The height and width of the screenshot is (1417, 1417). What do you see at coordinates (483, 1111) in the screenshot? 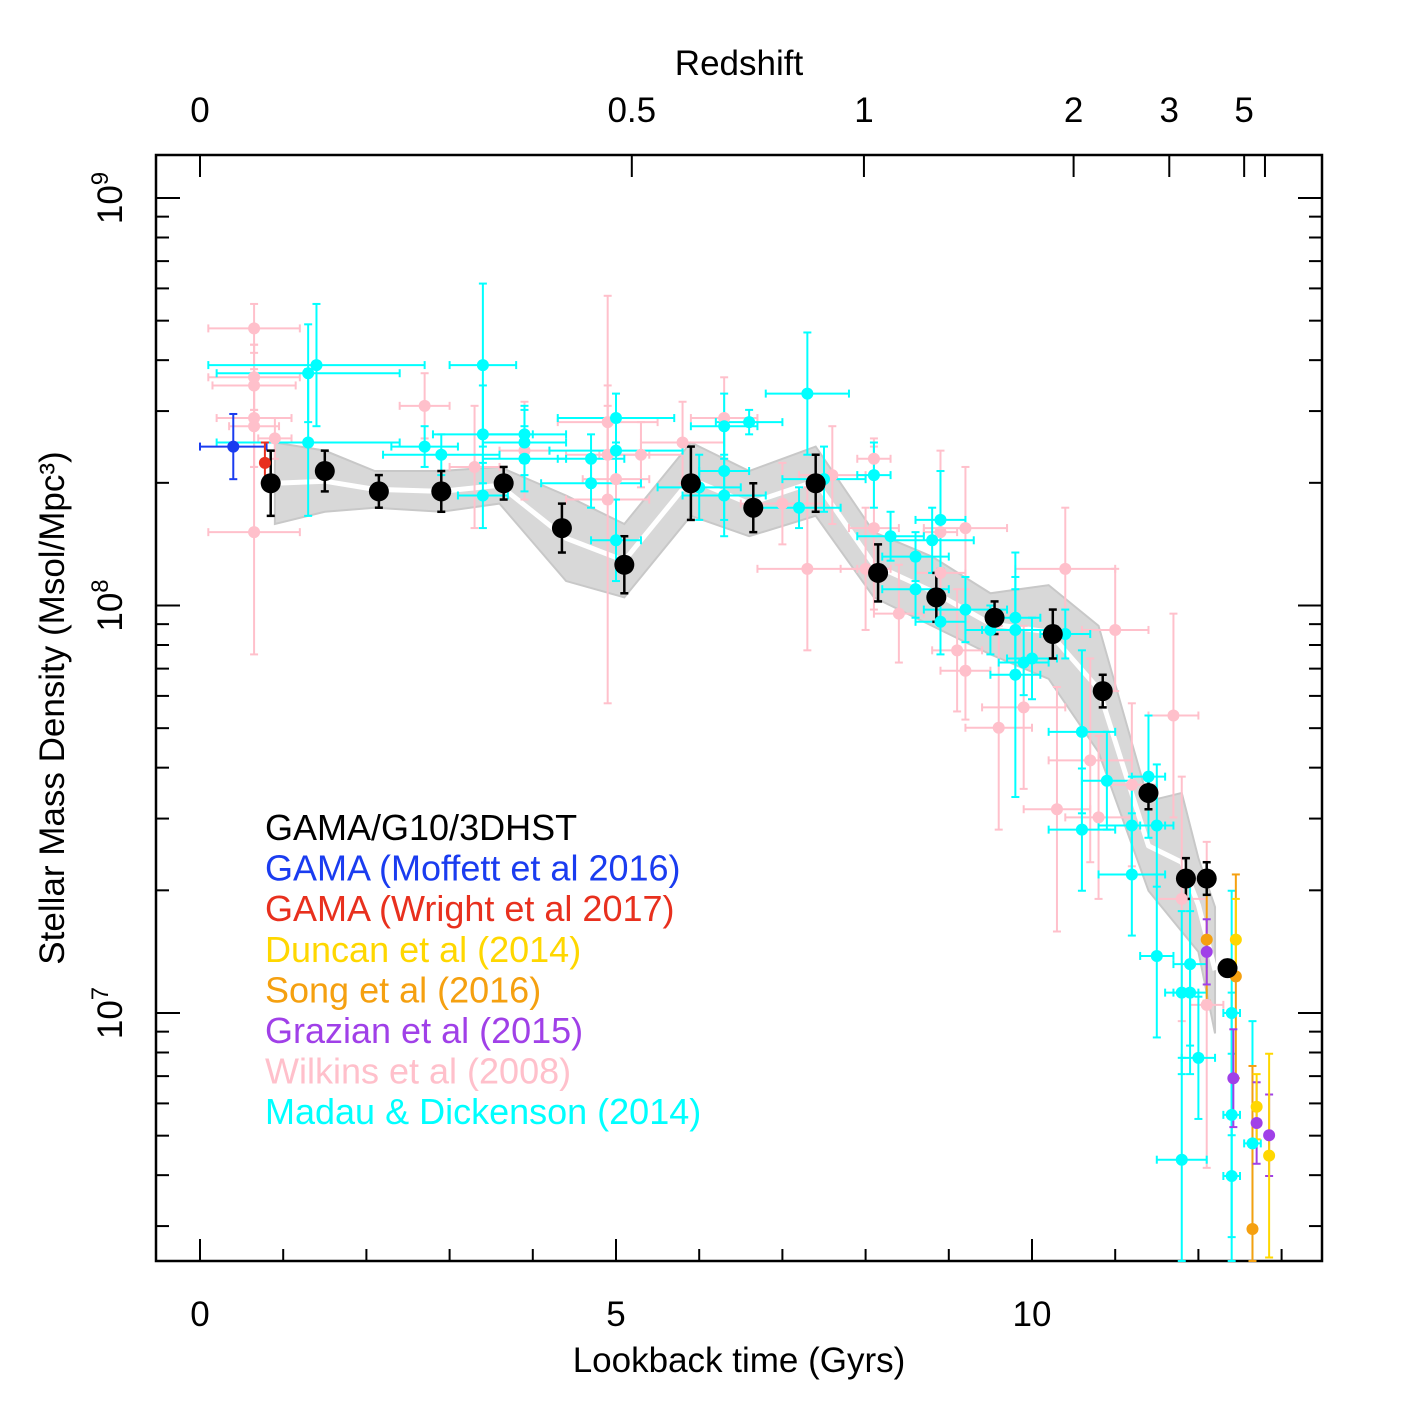
I see `legend-entry-7: Madau & Dickenson (2014)` at bounding box center [483, 1111].